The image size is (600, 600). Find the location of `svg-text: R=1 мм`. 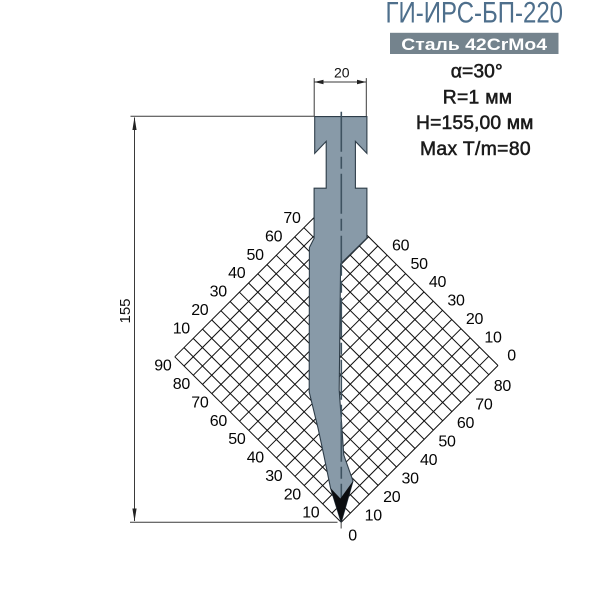

svg-text: R=1 мм is located at coordinates (477, 98).